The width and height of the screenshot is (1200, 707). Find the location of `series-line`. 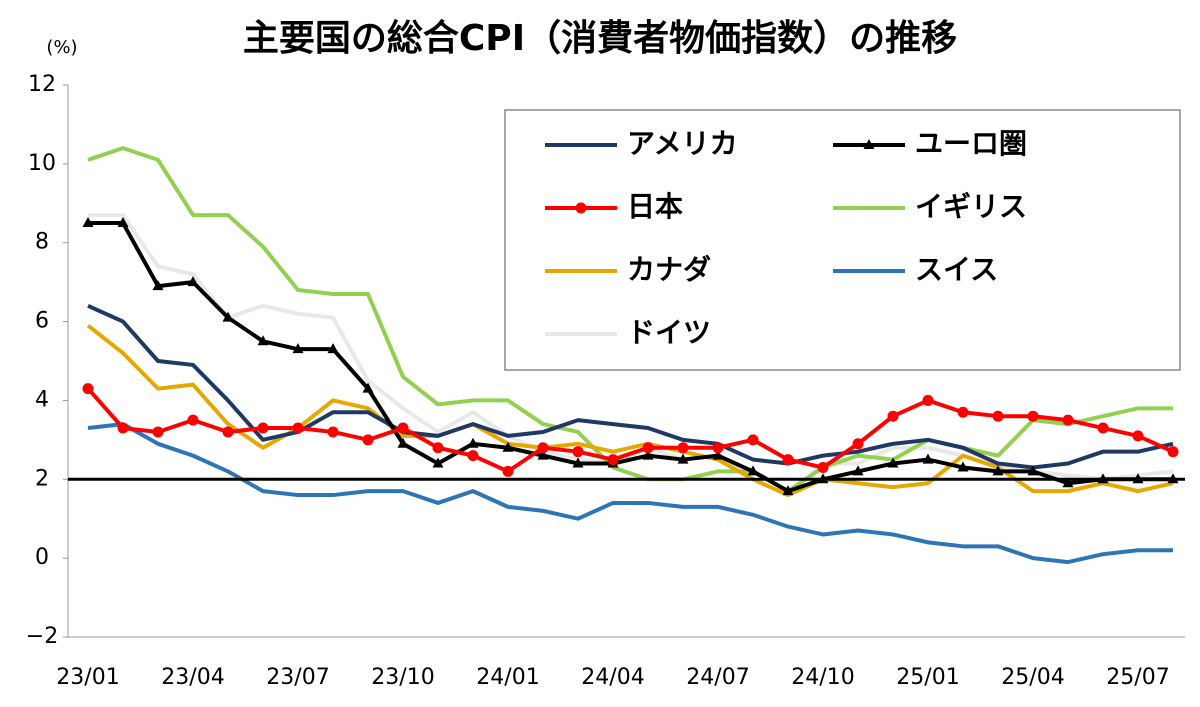

series-line is located at coordinates (630, 430).